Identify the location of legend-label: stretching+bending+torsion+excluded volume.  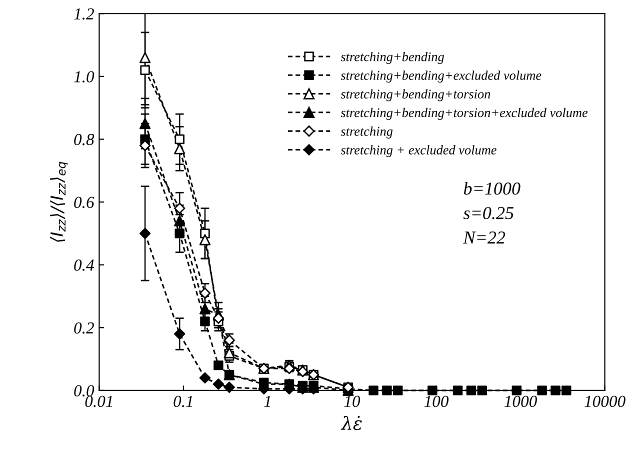
(464, 114).